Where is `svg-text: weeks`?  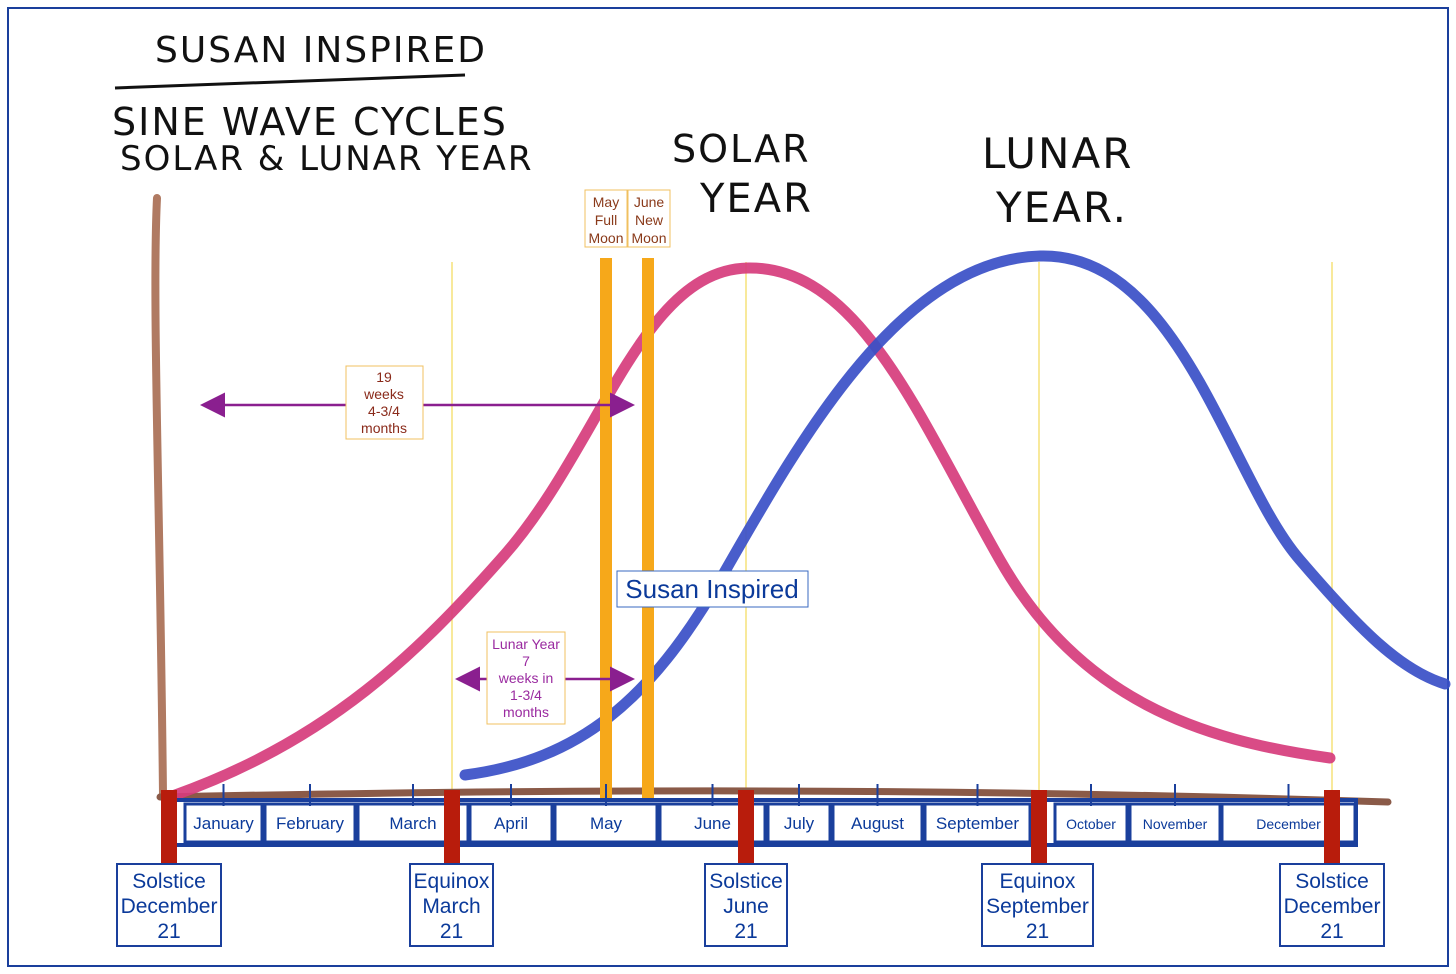 svg-text: weeks is located at coordinates (383, 394).